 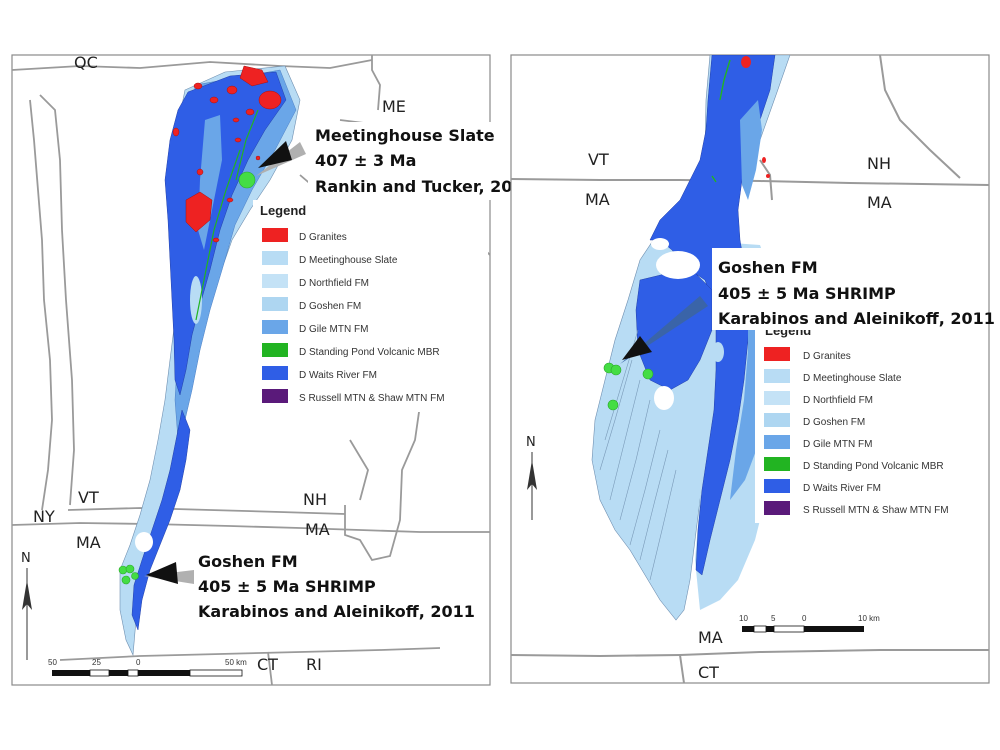 What do you see at coordinates (834, 422) in the screenshot?
I see `right-legend-label-goshen: D Goshen FM` at bounding box center [834, 422].